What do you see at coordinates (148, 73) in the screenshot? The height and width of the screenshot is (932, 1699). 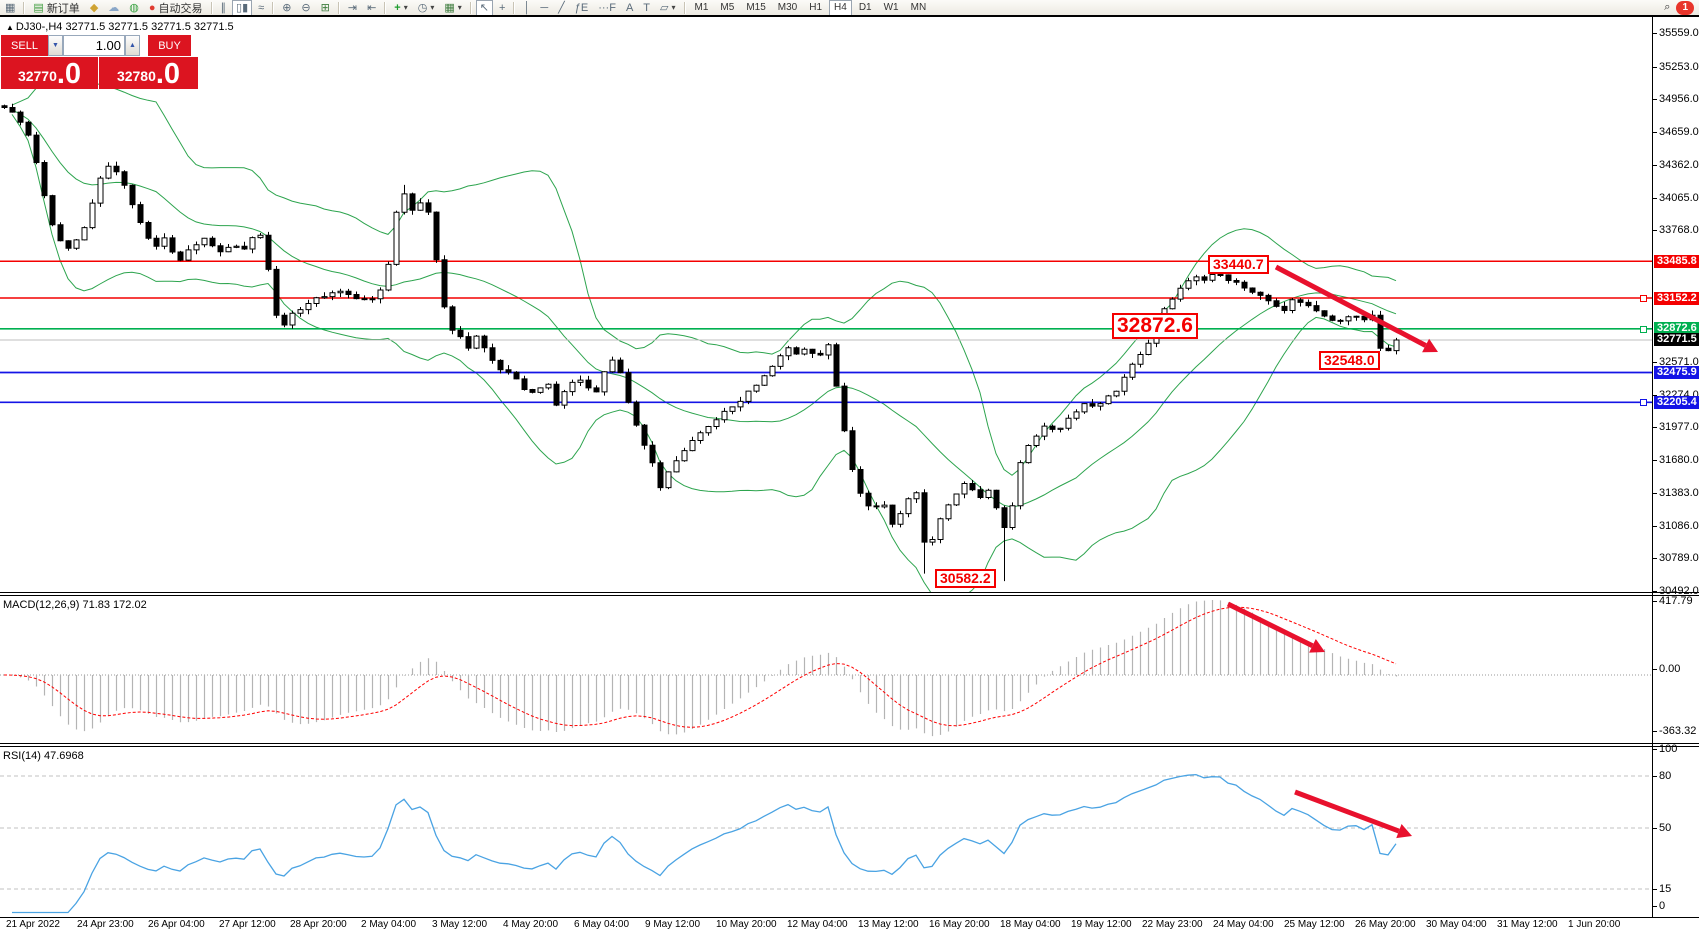 I see `ask-price: 32780.0` at bounding box center [148, 73].